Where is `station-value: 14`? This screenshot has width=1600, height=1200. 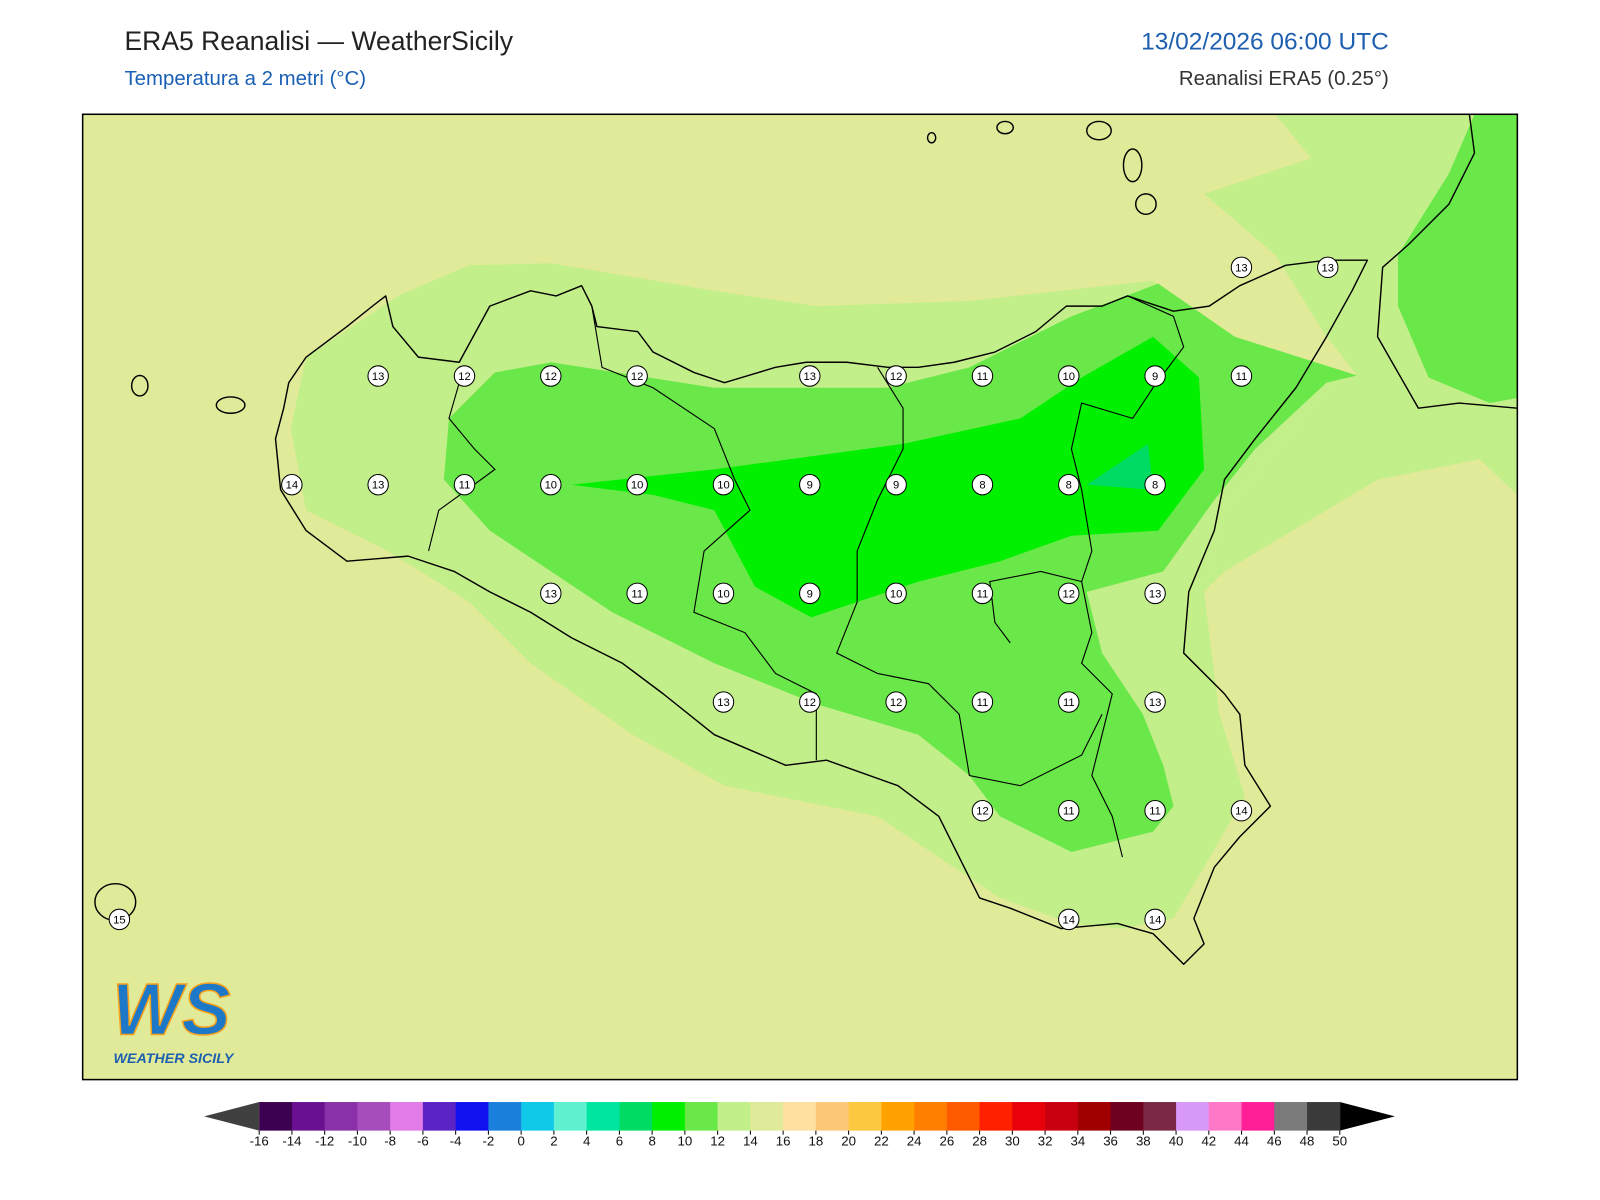 station-value: 14 is located at coordinates (1155, 920).